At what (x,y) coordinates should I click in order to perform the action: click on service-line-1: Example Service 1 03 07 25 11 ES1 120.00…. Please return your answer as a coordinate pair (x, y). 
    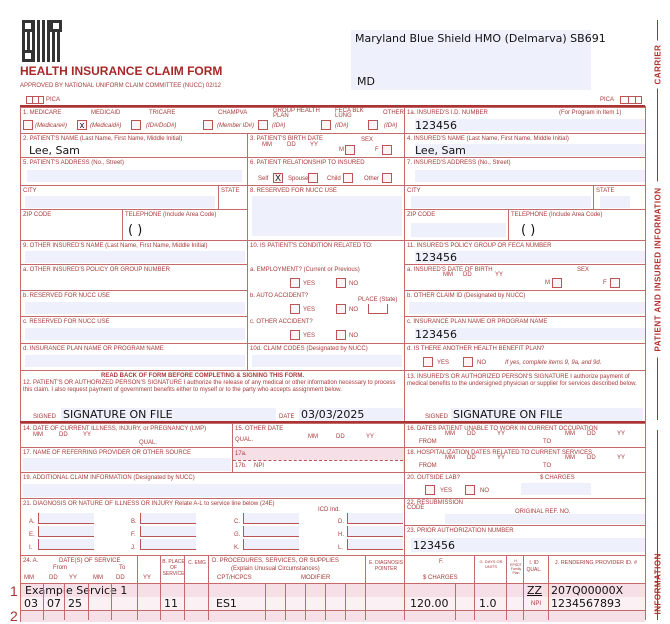
    Looking at the image, I should click on (332, 596).